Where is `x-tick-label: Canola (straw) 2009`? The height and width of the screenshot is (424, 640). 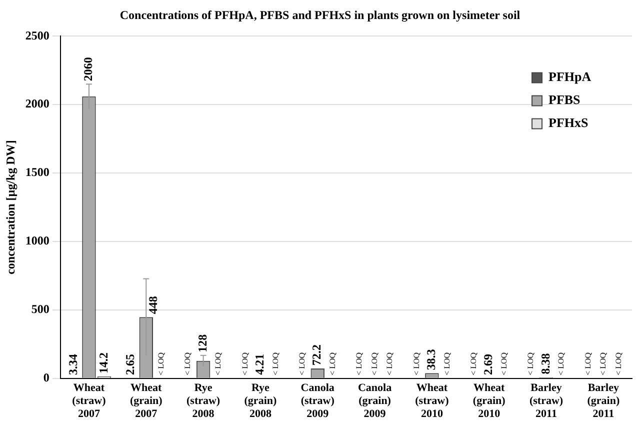
x-tick-label: Canola (straw) 2009 is located at coordinates (317, 401).